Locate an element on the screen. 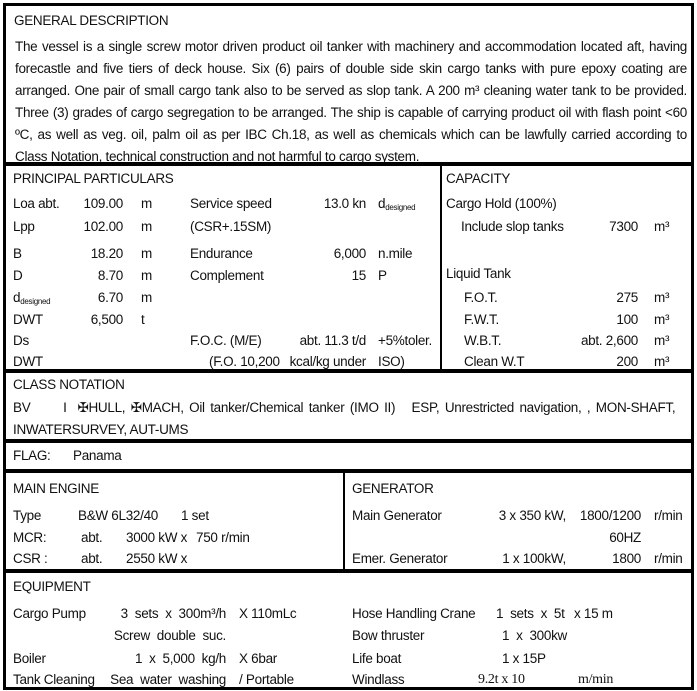  equipment-label: Tank Cleaning is located at coordinates (54, 679).